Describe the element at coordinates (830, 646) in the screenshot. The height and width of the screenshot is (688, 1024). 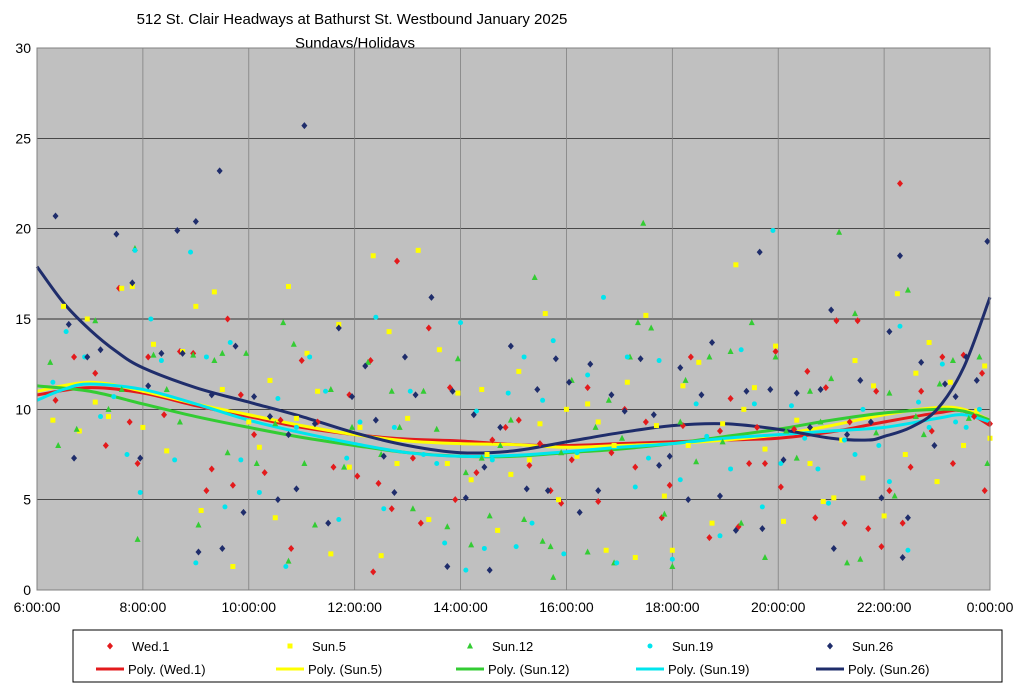
I see `legend-marker` at that location.